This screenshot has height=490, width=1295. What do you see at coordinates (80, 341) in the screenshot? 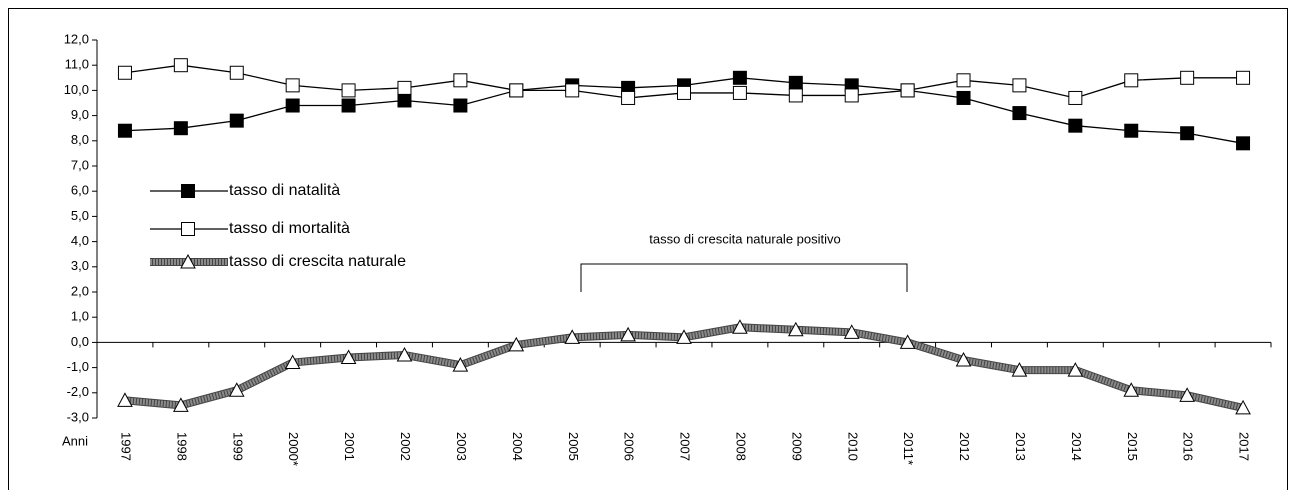
I see `y-tick-label: 0,0` at bounding box center [80, 341].